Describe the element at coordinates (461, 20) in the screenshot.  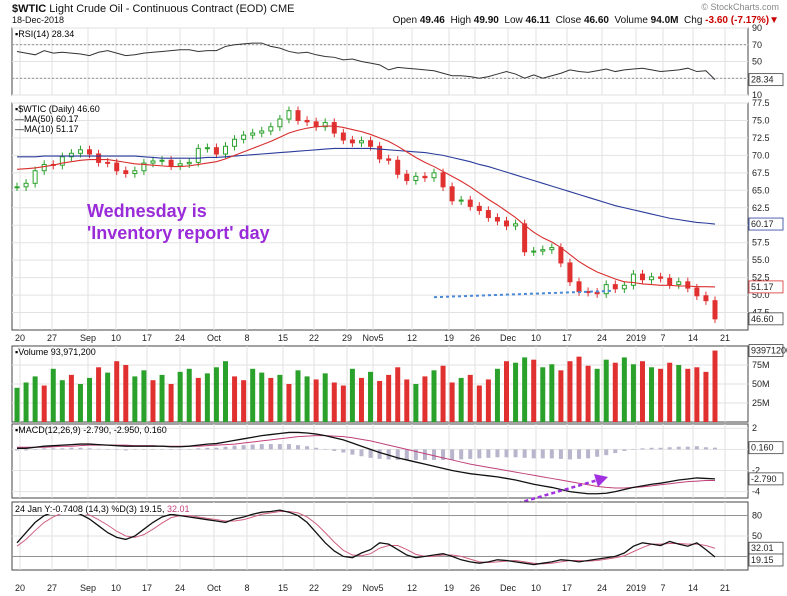
I see `high-label: High` at that location.